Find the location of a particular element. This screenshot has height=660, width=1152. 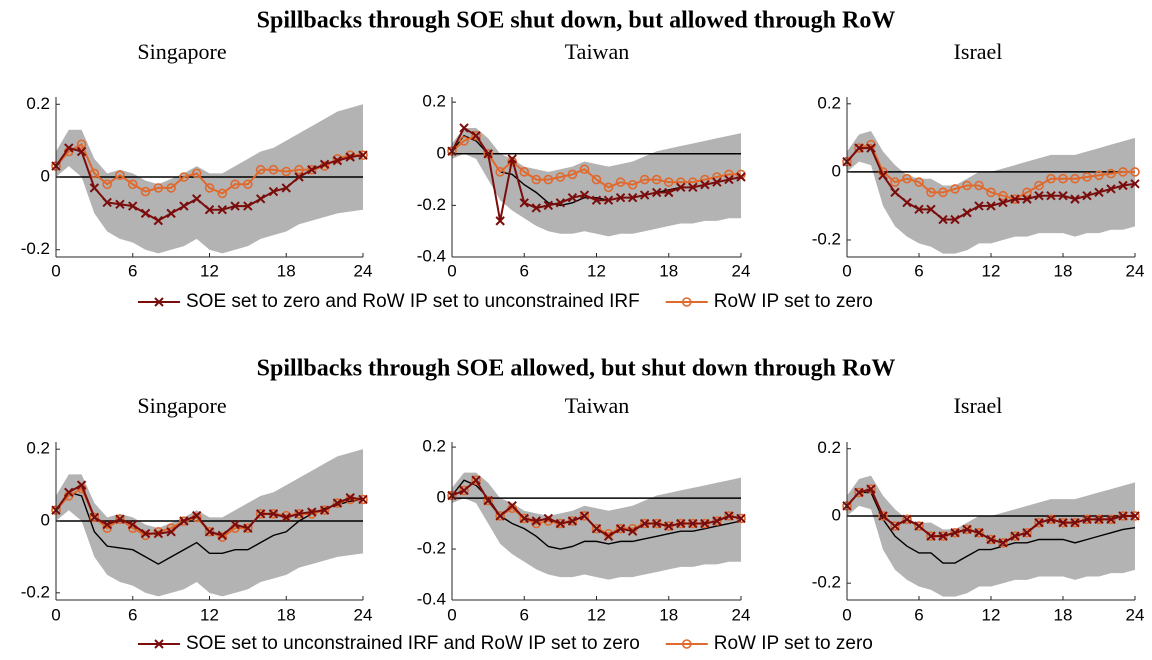

x-tick-label: 24 is located at coordinates (741, 614).